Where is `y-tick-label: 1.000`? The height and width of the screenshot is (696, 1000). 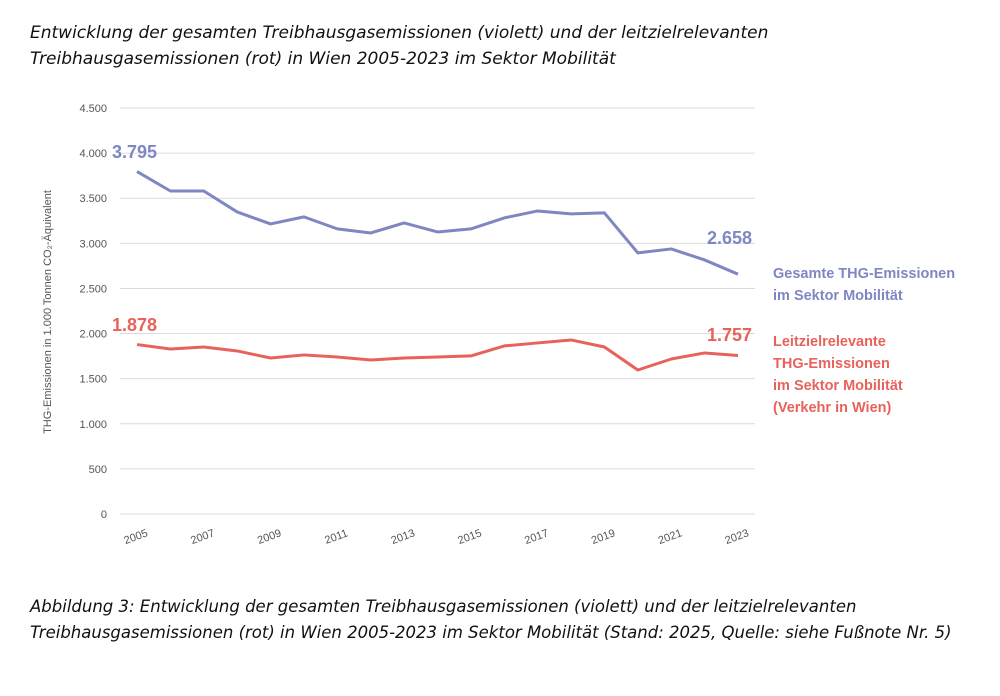 y-tick-label: 1.000 is located at coordinates (93, 425).